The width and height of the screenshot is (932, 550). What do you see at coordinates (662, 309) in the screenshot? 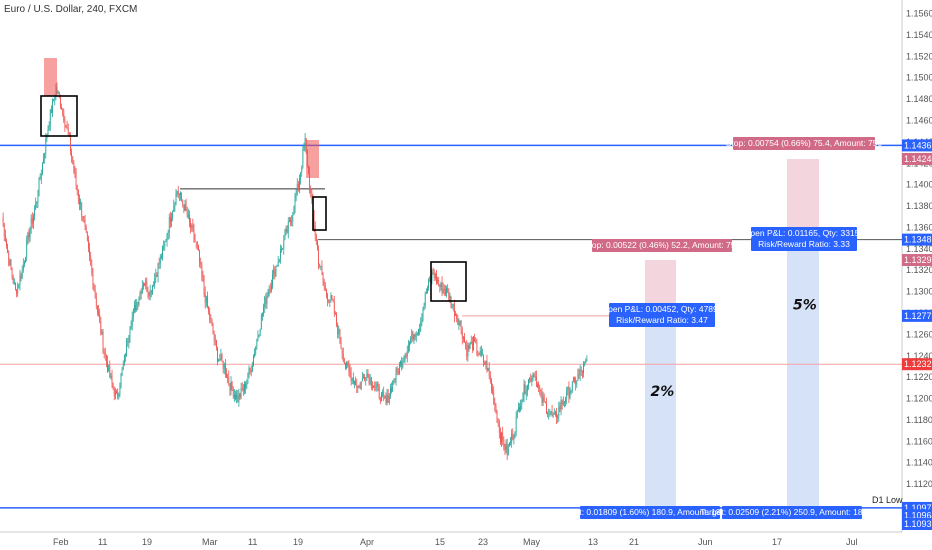
I see `pnl-label-text: Open P&L: 0.00452, Qty: 47892` at bounding box center [662, 309].